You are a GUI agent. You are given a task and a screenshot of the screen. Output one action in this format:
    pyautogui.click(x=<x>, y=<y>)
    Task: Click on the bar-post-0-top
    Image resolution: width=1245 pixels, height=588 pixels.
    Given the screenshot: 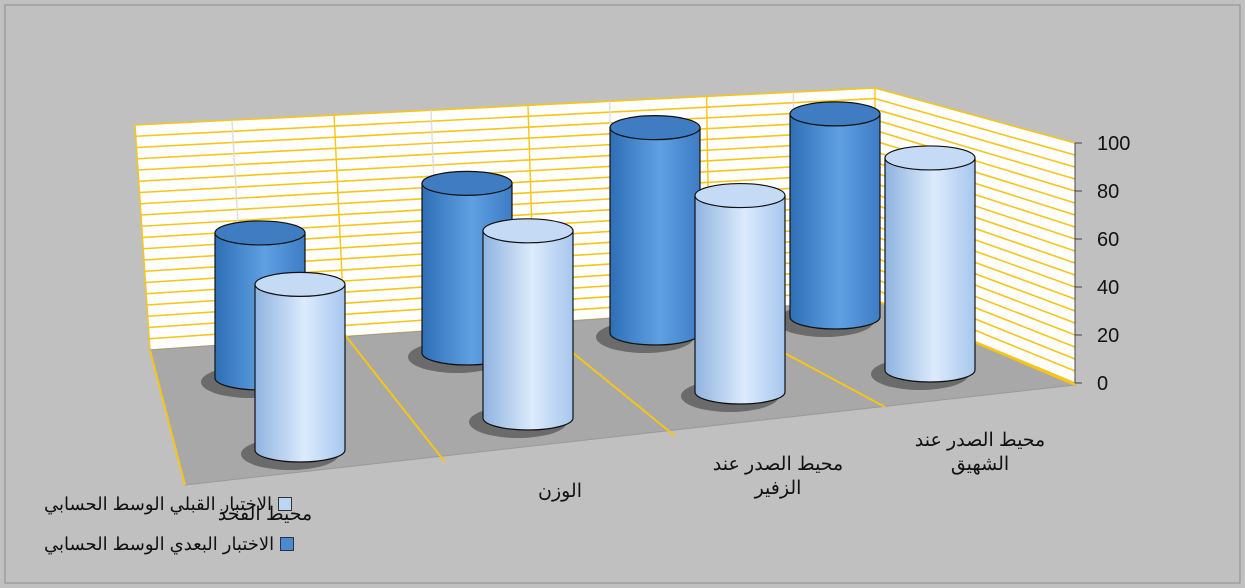 What is the action you would take?
    pyautogui.click(x=260, y=233)
    